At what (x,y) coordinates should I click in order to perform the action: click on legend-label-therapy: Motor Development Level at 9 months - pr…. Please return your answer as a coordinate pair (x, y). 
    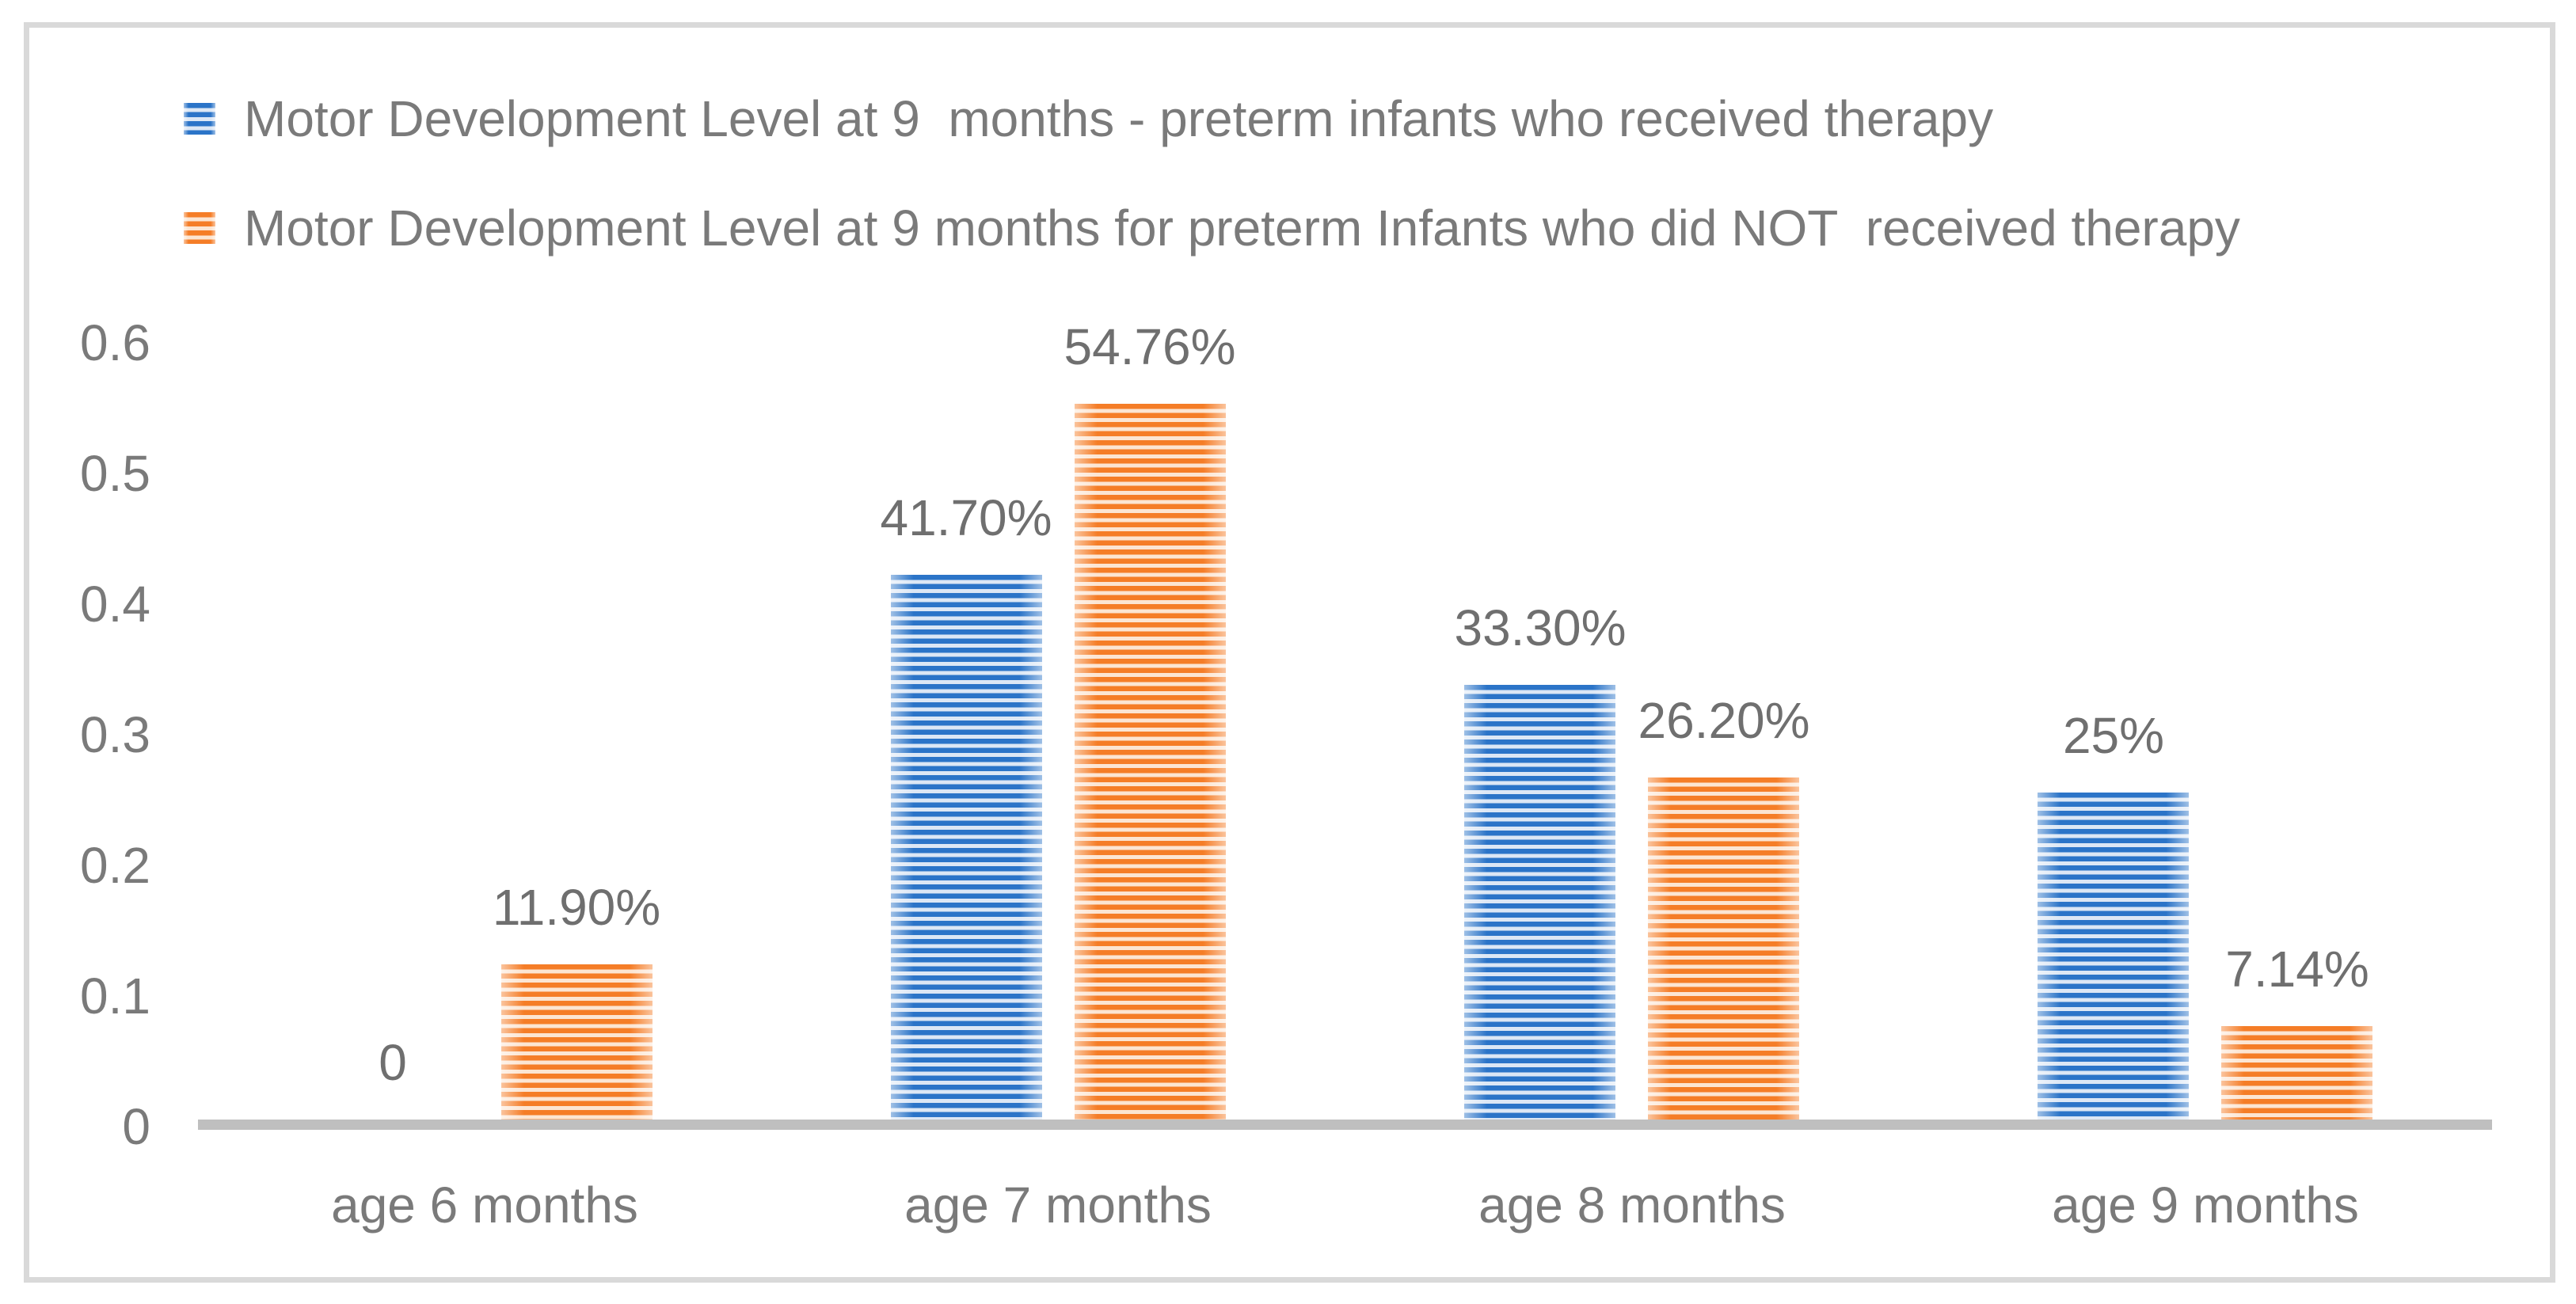
    Looking at the image, I should click on (1119, 119).